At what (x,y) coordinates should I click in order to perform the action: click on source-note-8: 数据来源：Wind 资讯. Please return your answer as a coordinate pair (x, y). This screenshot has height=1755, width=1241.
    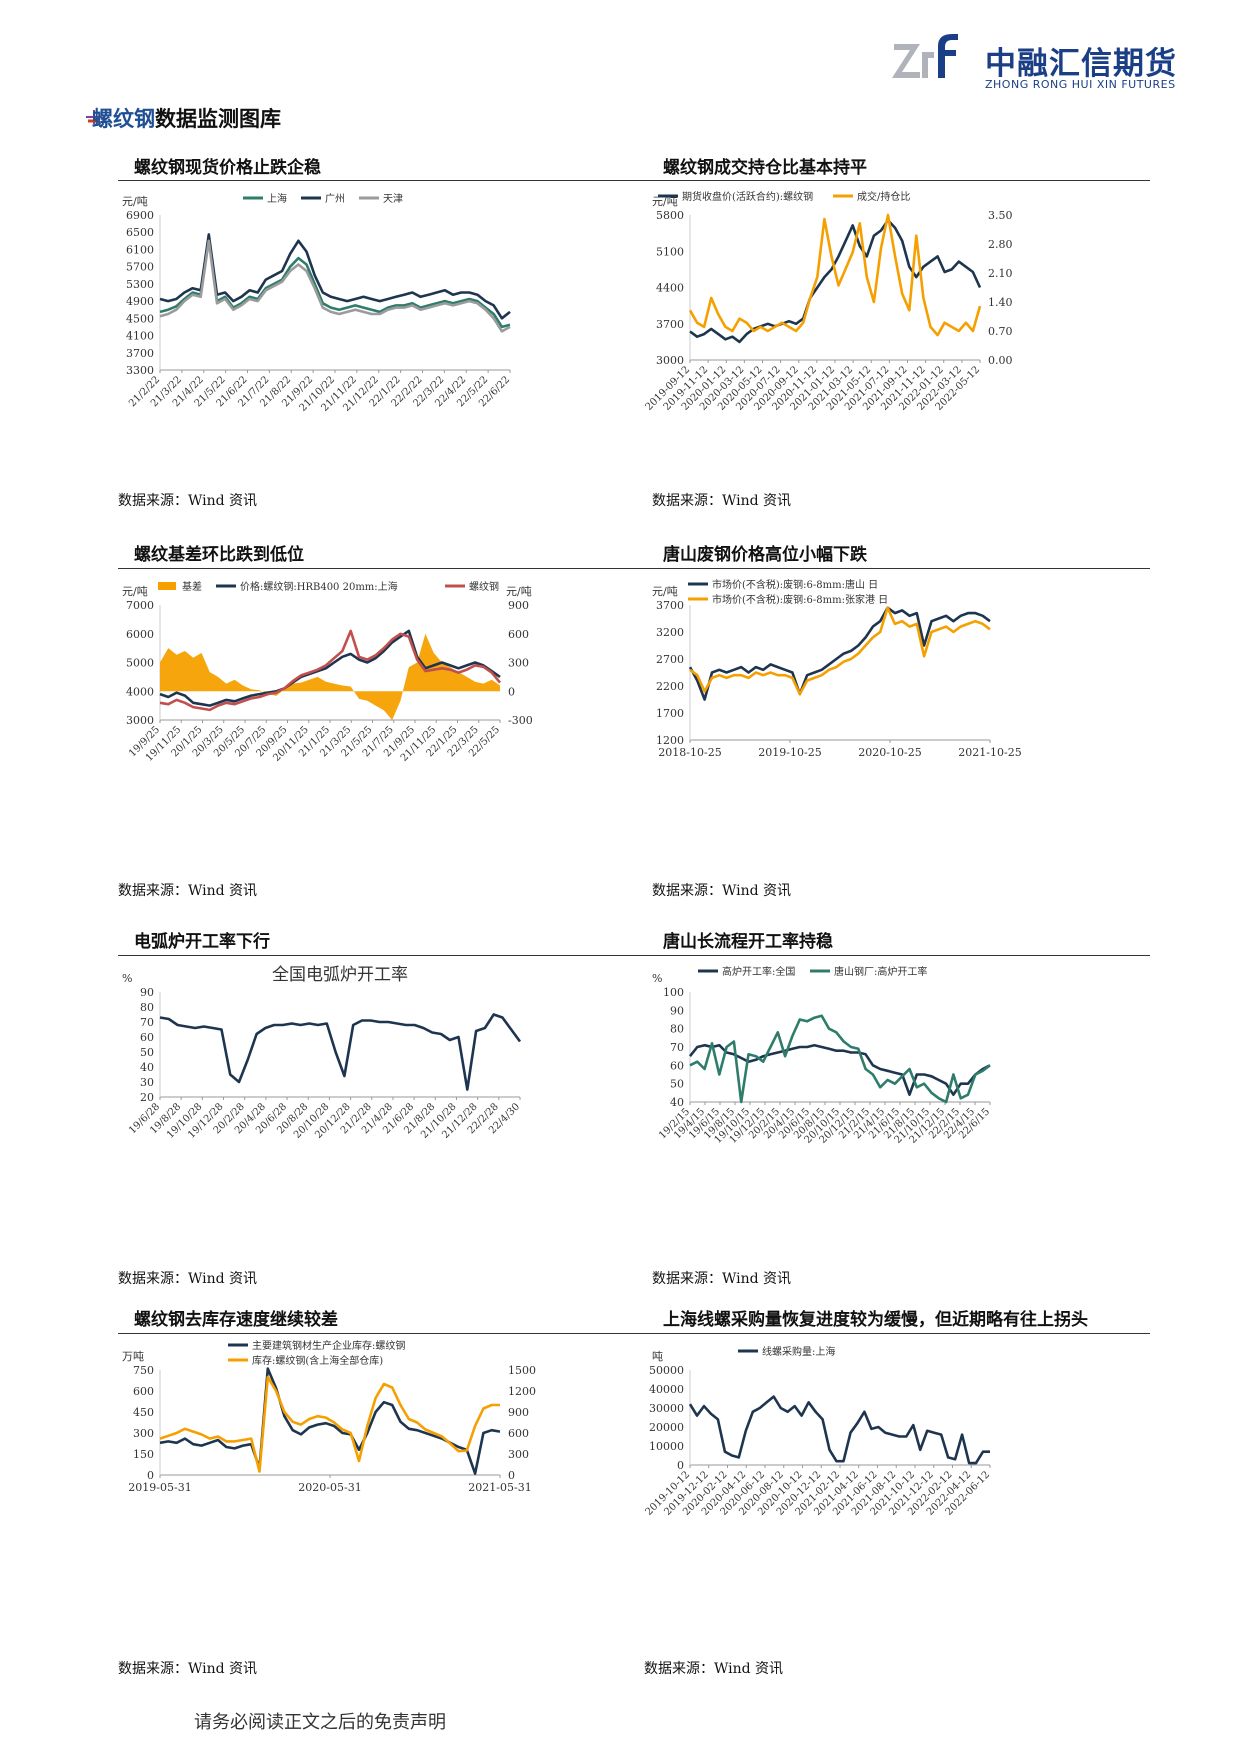
    Looking at the image, I should click on (714, 1669).